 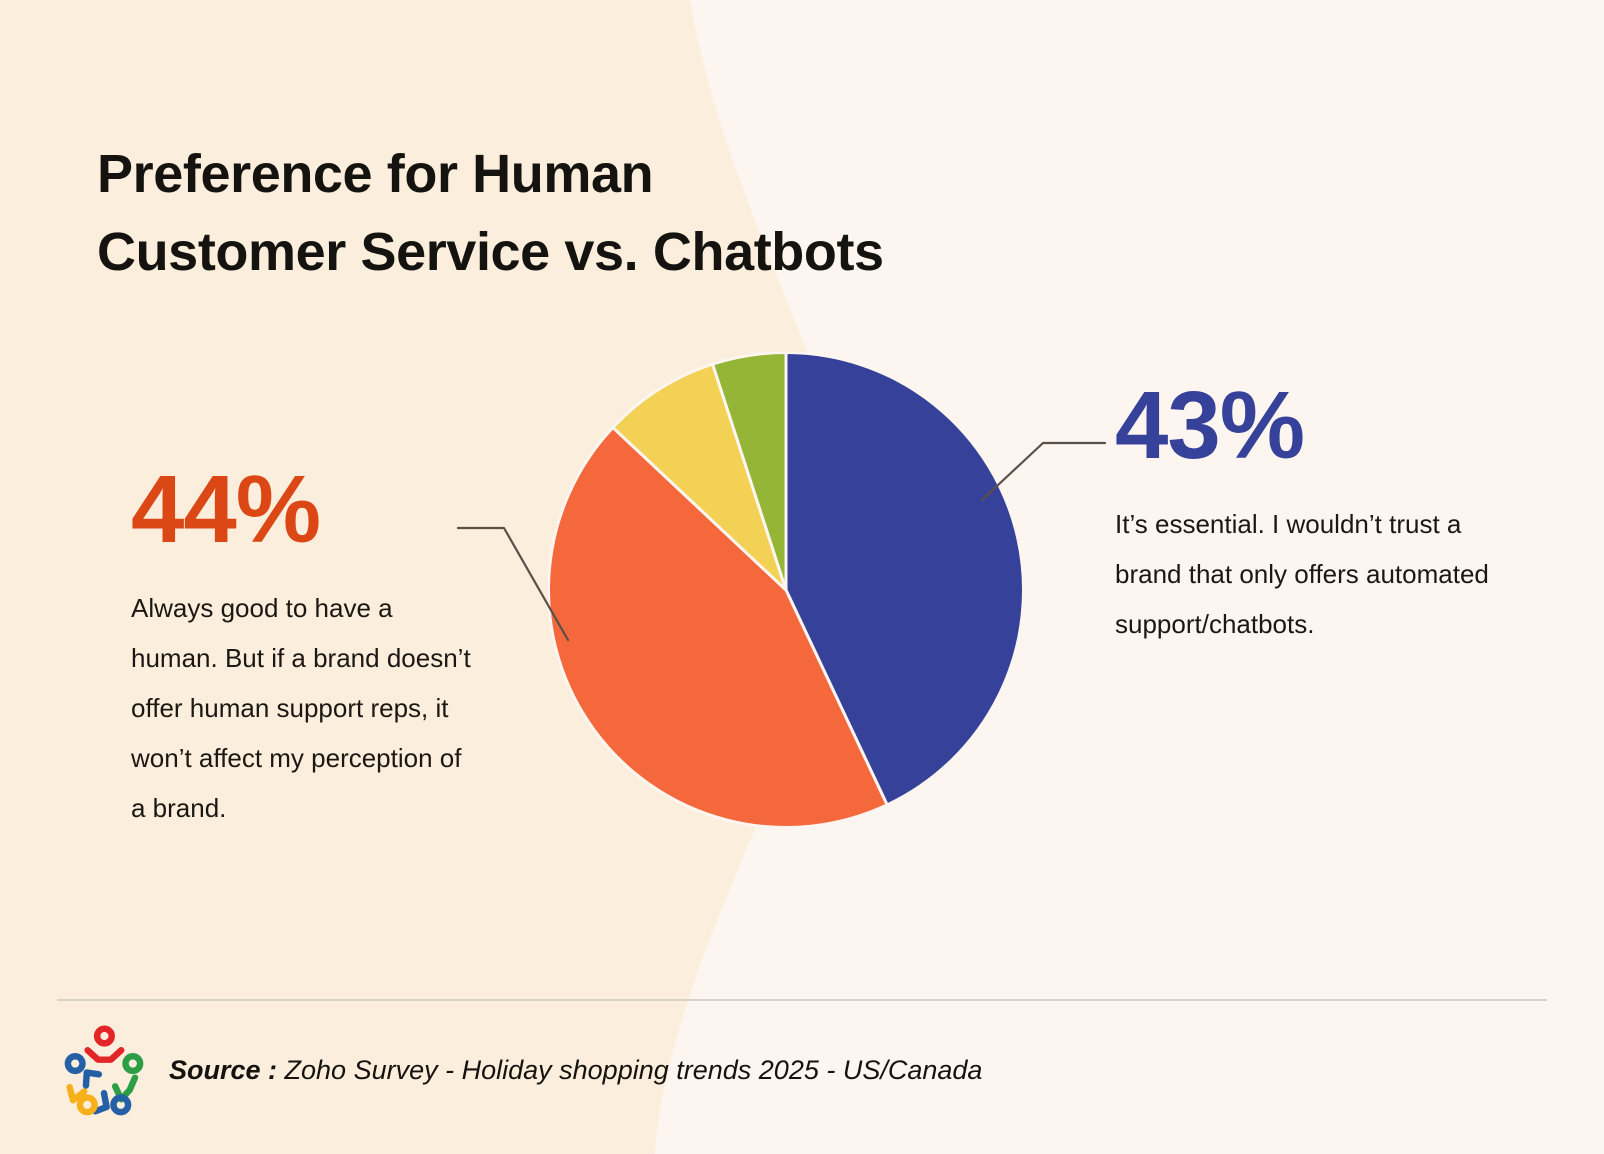 What do you see at coordinates (226, 509) in the screenshot?
I see `percent-value-left: 44%` at bounding box center [226, 509].